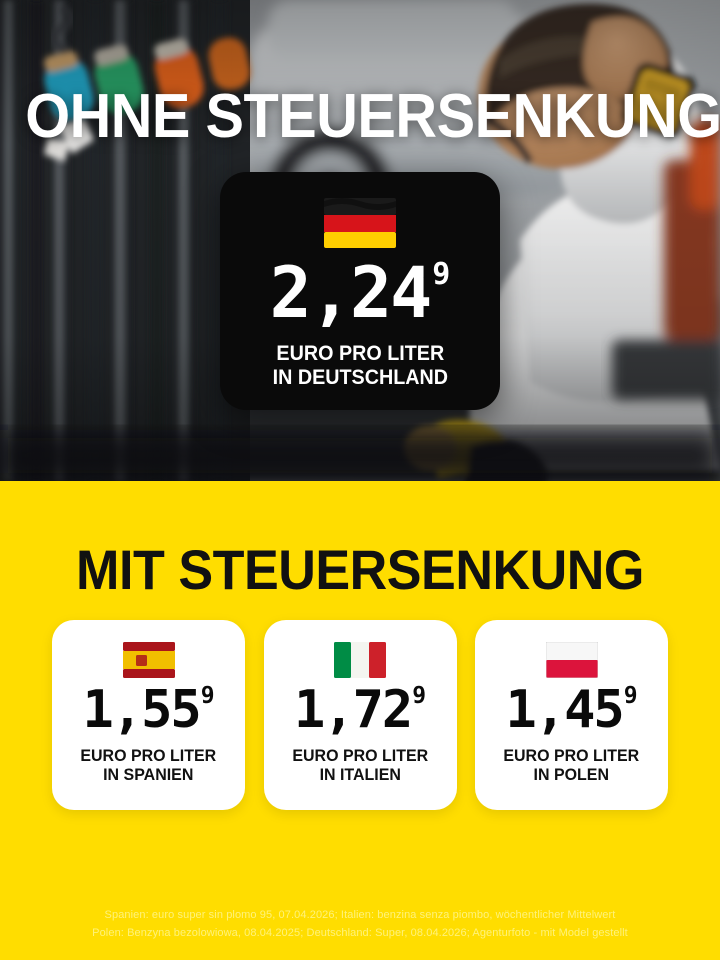 The image size is (720, 960). I want to click on price-main-poland: 1,45, so click(564, 710).